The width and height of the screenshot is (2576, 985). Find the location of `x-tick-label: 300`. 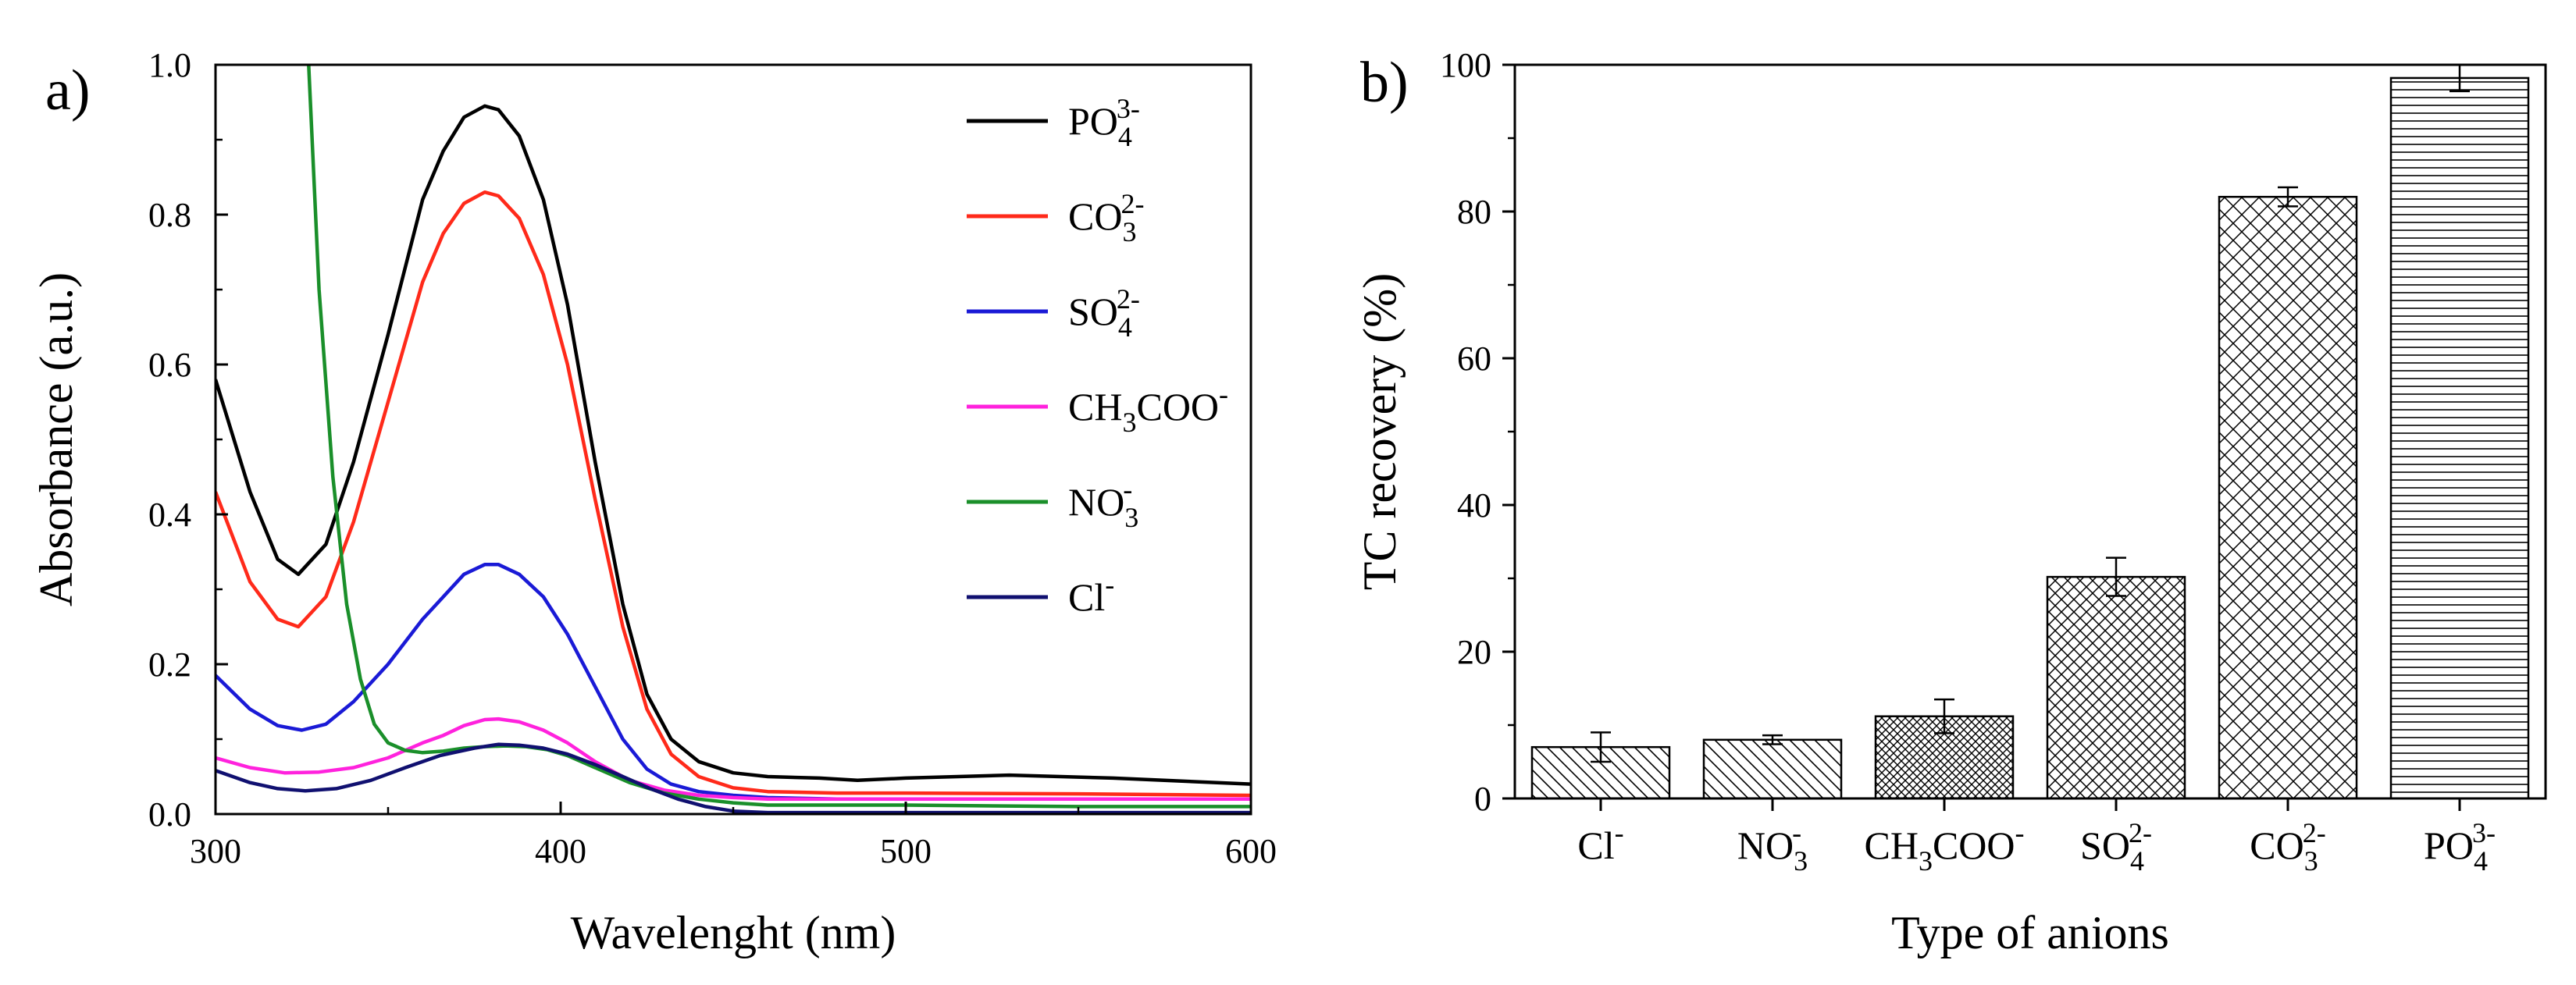

x-tick-label: 300 is located at coordinates (215, 851).